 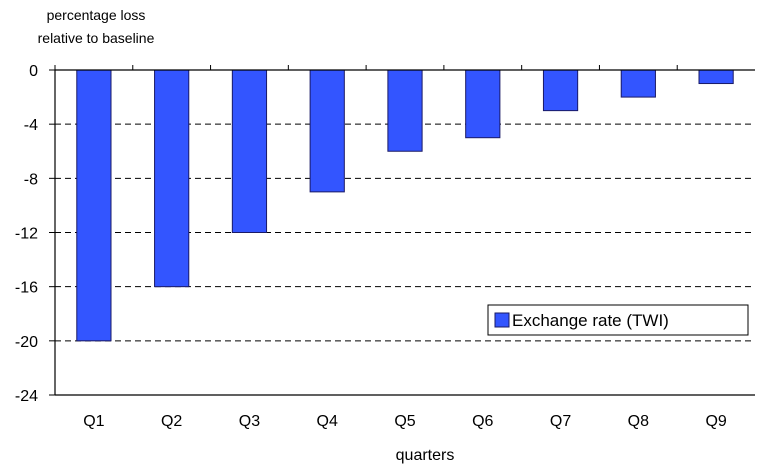 What do you see at coordinates (482, 421) in the screenshot?
I see `x-tick-label: Q6` at bounding box center [482, 421].